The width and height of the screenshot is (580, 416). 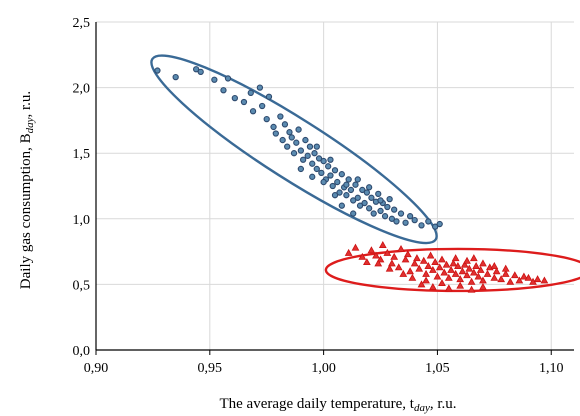 What do you see at coordinates (437, 368) in the screenshot?
I see `x-tick-label: 1,05` at bounding box center [437, 368].